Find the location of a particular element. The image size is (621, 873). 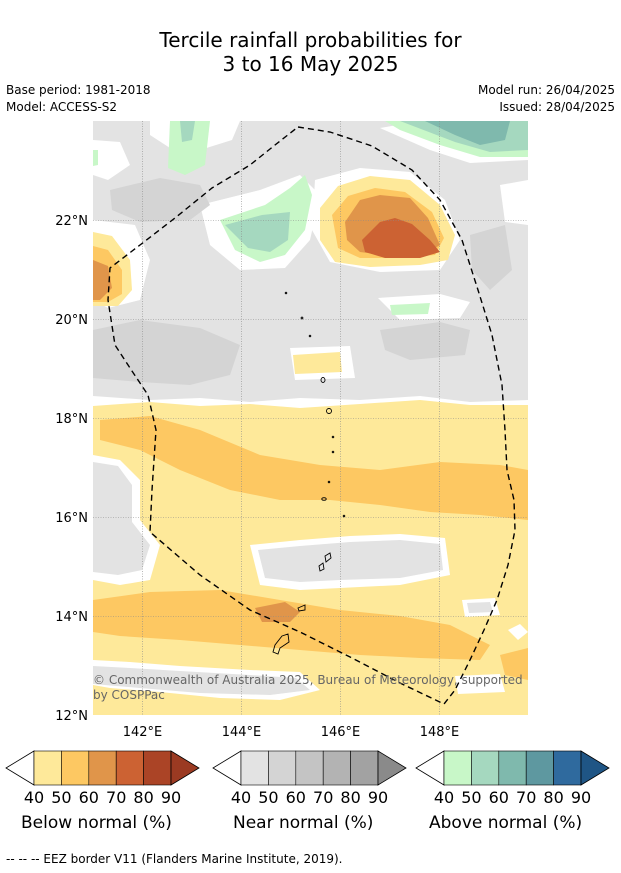

island-pagan is located at coordinates (329, 411).